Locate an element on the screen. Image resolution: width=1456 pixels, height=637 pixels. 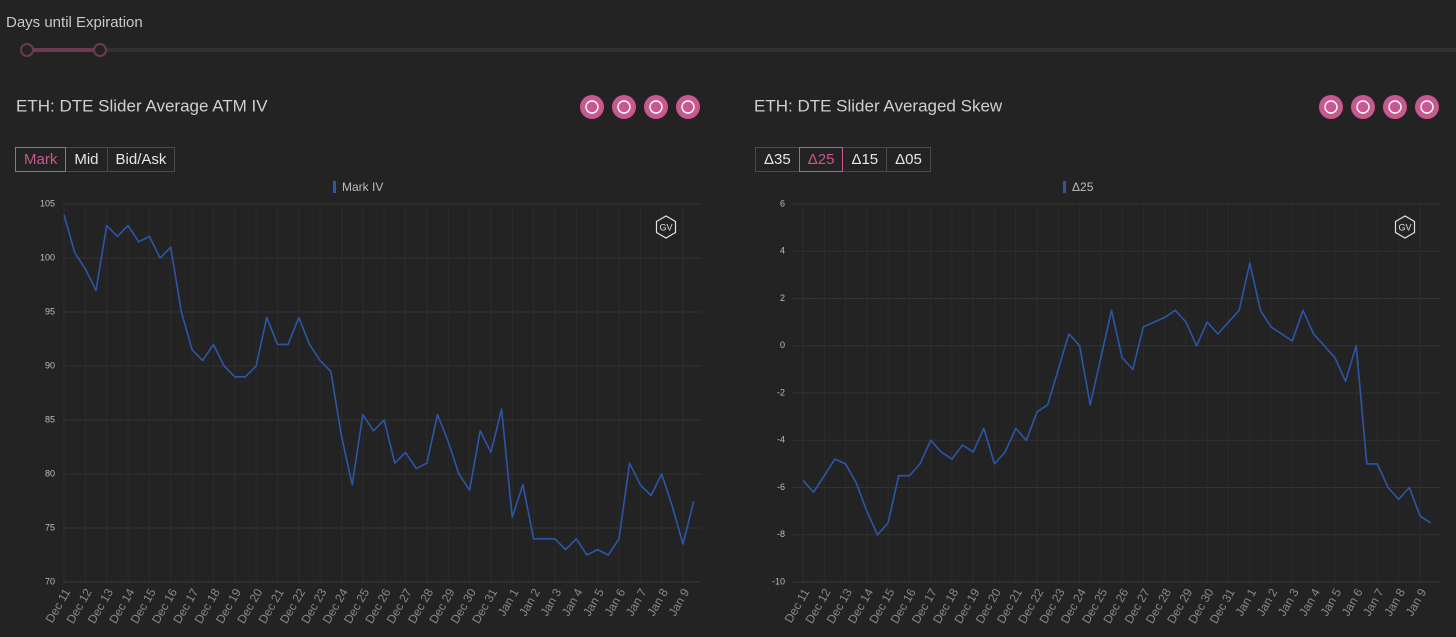
y-tick-label: 2 is located at coordinates (782, 298).